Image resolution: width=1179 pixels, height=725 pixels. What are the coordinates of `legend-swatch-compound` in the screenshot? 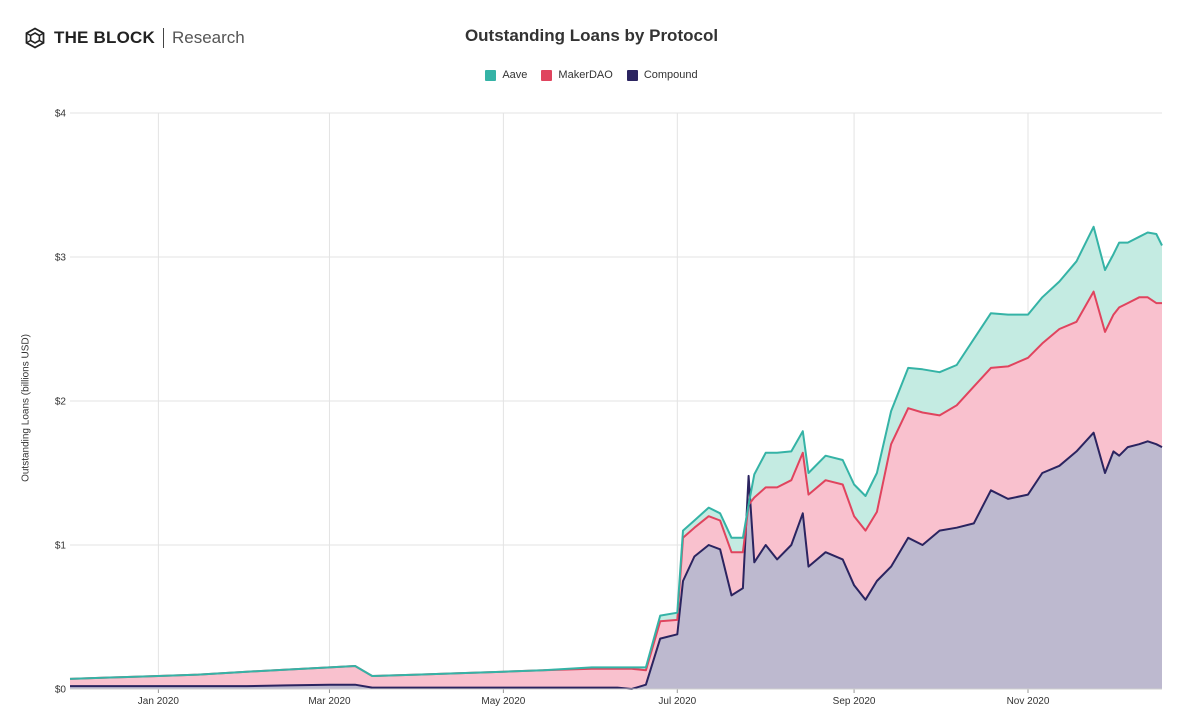 It's located at (632, 75).